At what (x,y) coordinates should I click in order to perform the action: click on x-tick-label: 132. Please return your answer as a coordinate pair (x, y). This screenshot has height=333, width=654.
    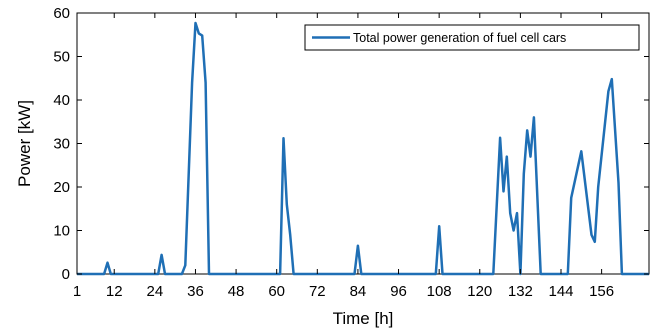
    Looking at the image, I should click on (520, 291).